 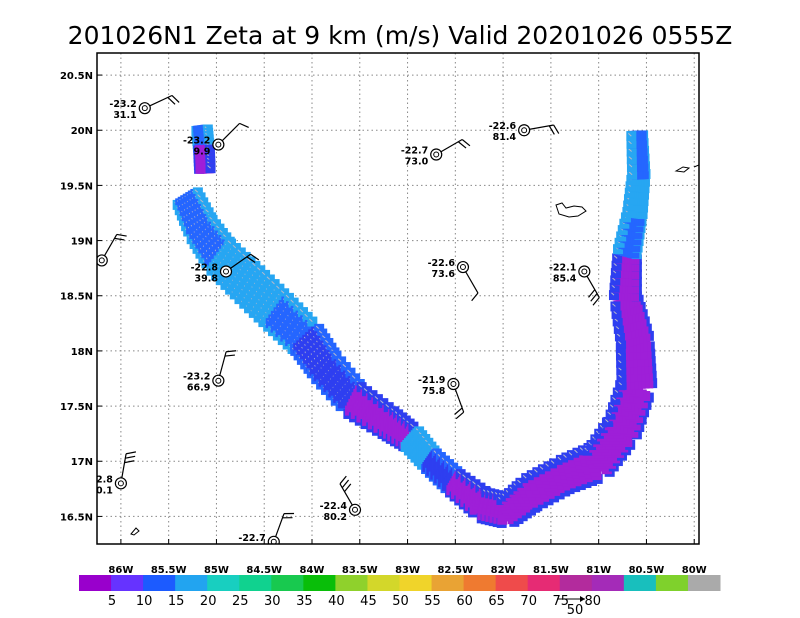 I want to click on station-5-ring, so click(x=226, y=271).